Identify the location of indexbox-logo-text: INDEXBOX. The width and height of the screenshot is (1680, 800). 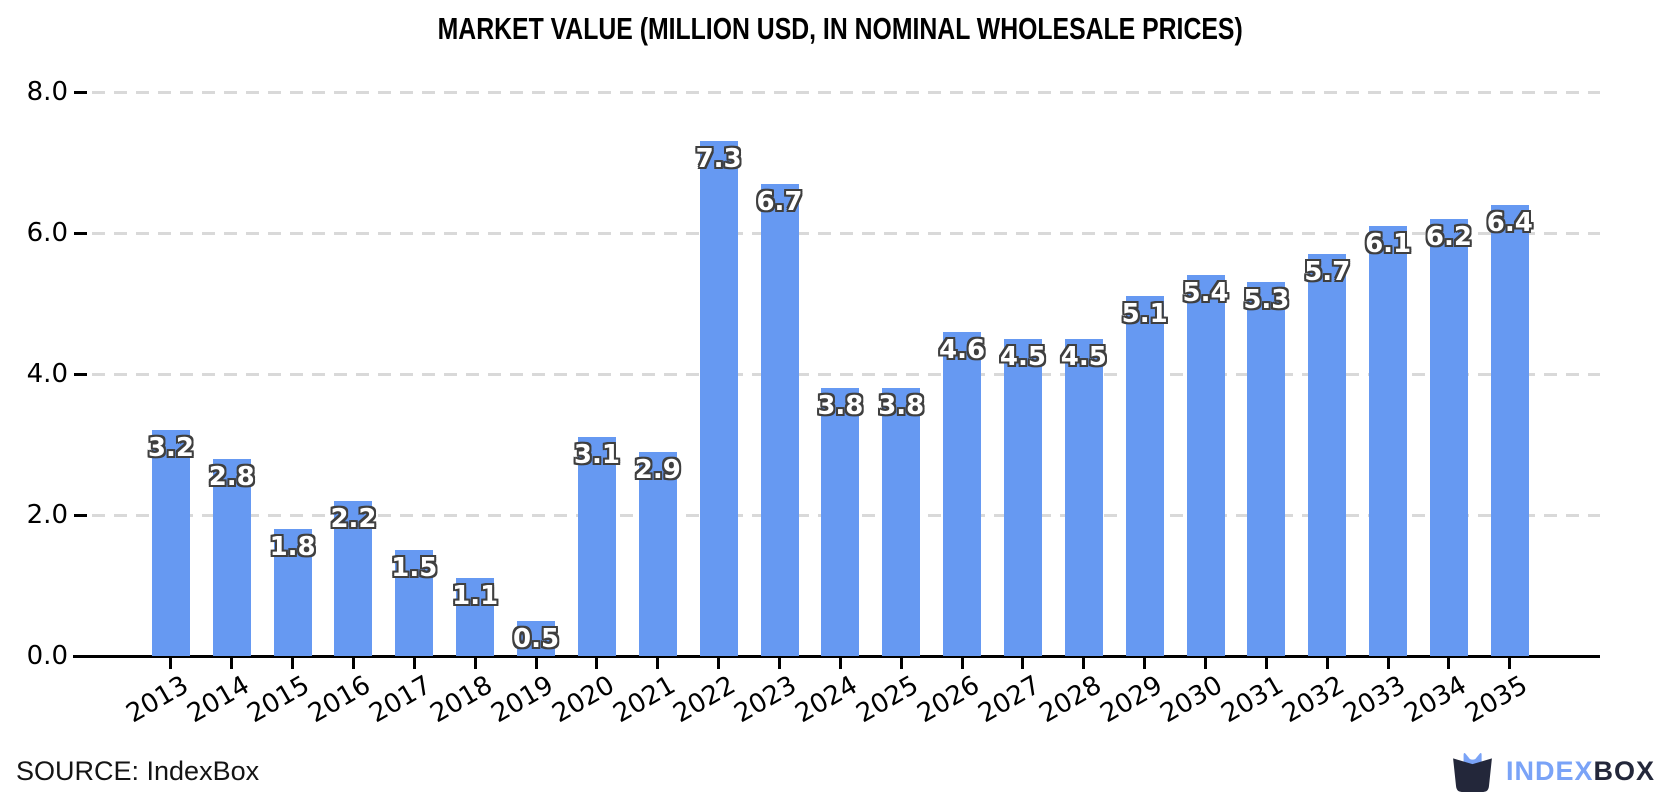
(1580, 771).